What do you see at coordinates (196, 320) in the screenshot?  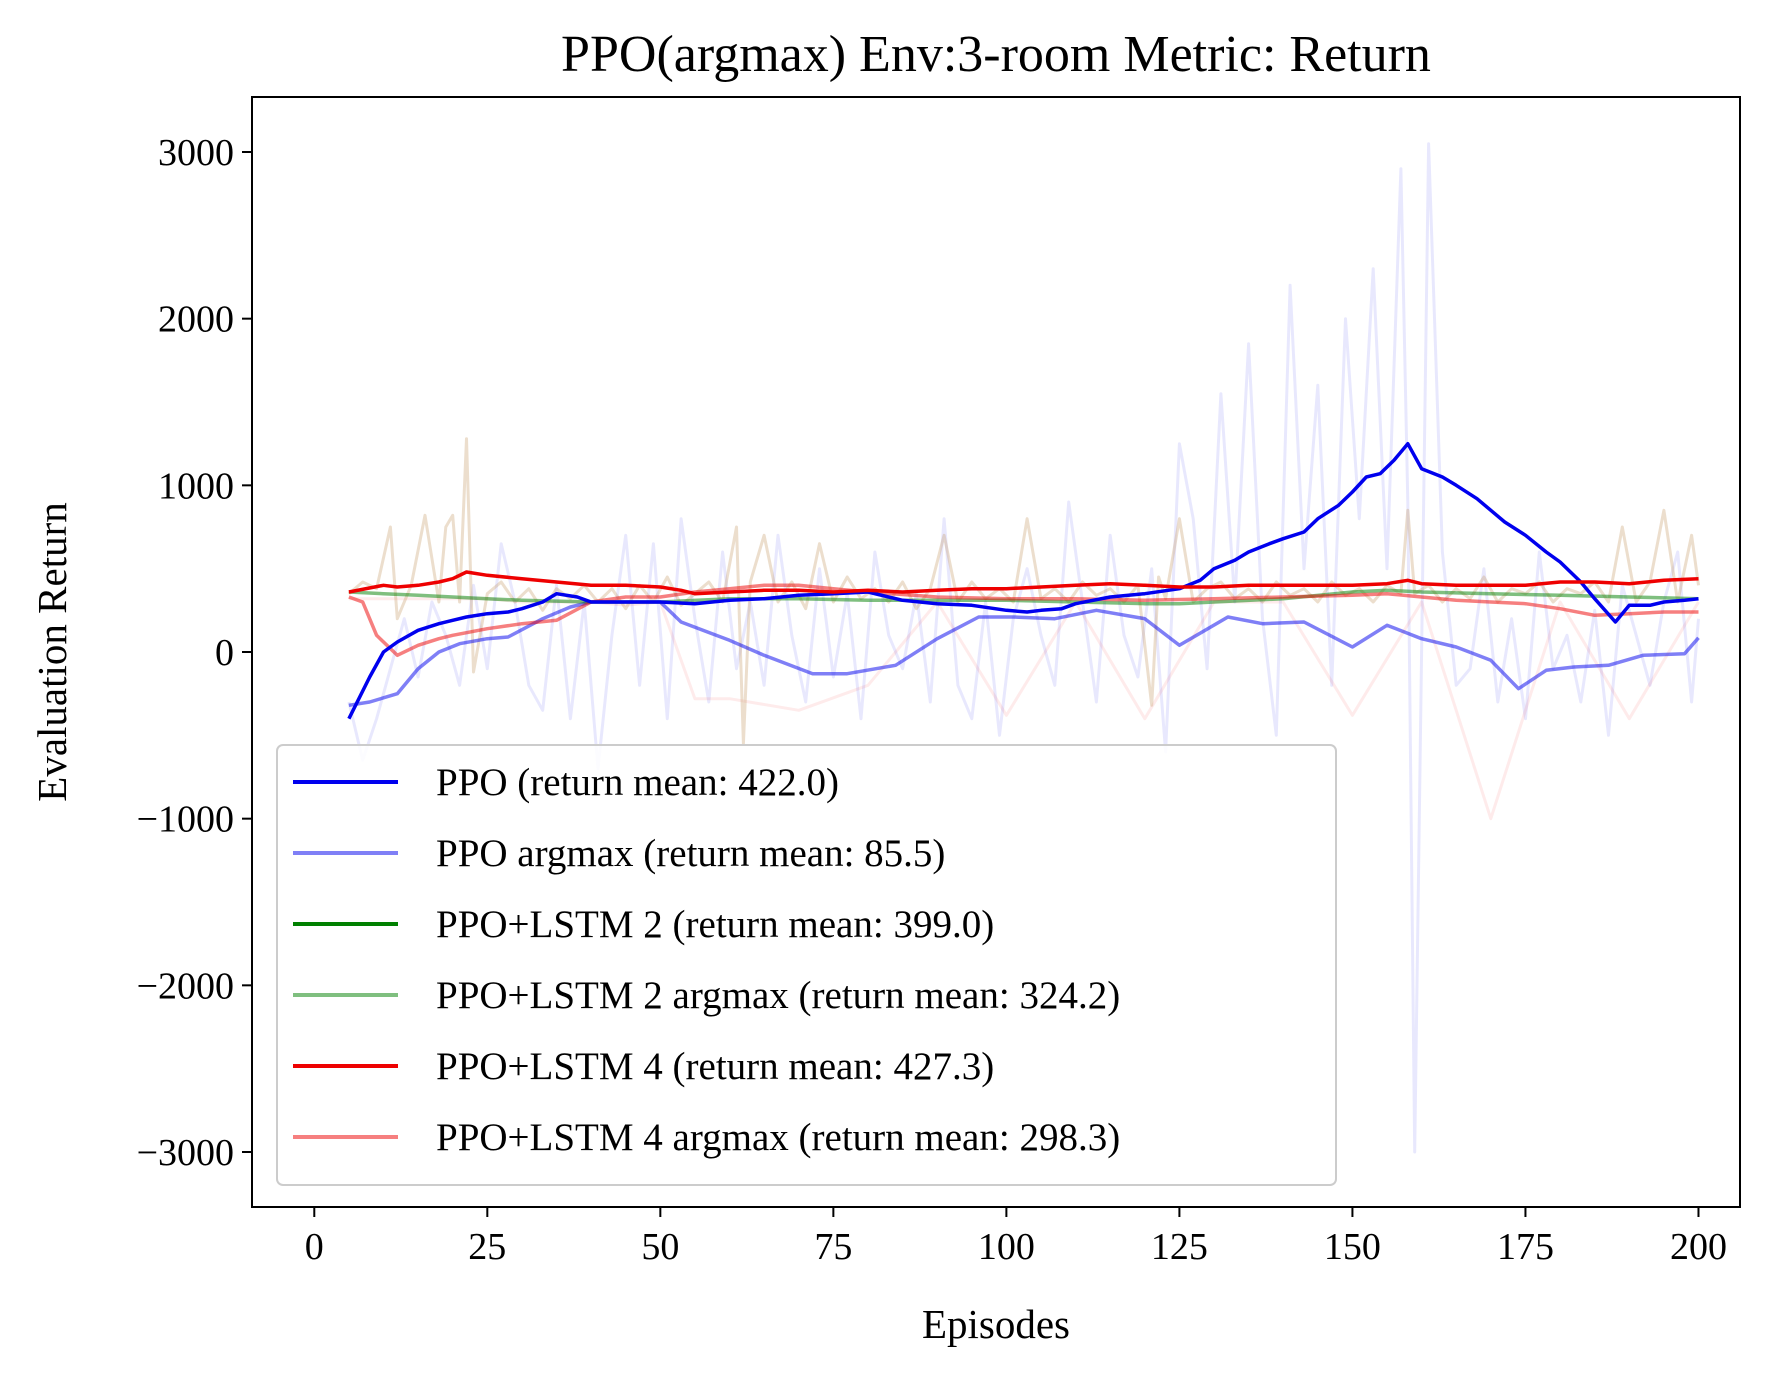 I see `y-tick-label: 2000` at bounding box center [196, 320].